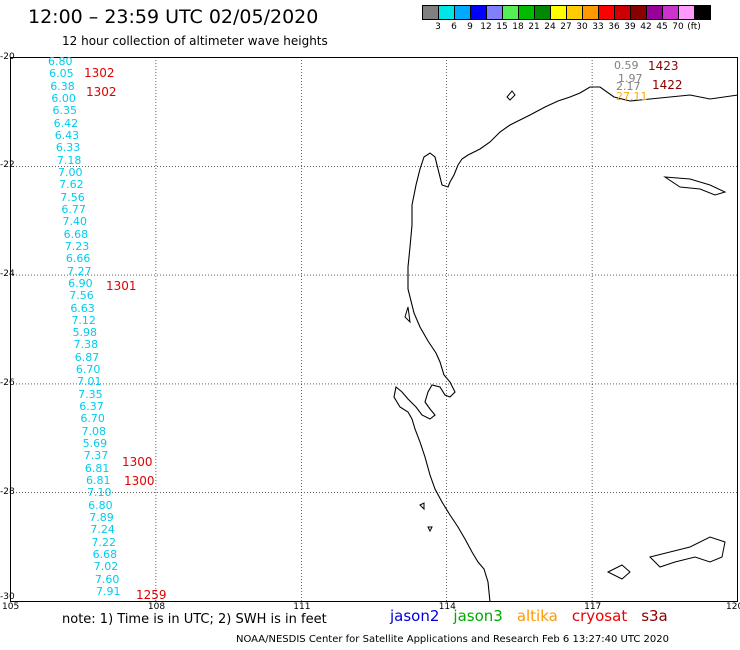  I want to click on wave-height-value: 1.97, so click(630, 78).